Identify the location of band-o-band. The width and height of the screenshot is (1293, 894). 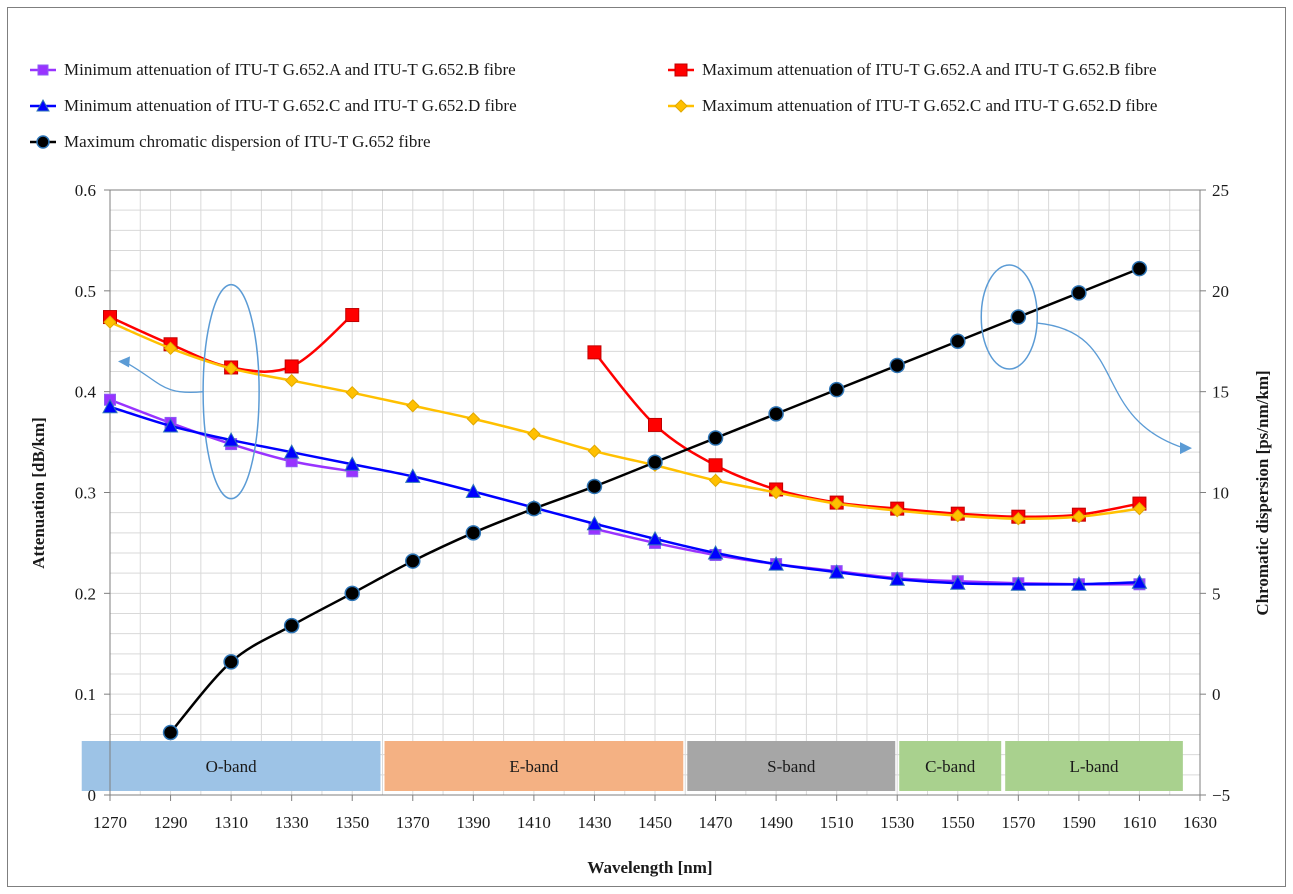
(231, 766).